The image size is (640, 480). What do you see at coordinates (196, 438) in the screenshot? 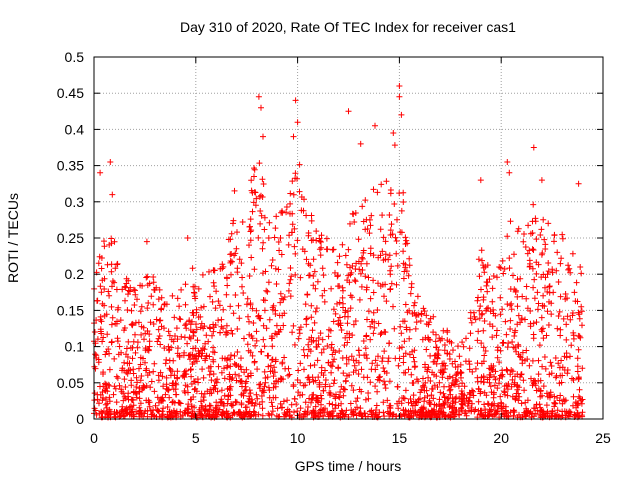
I see `x-tick-label: 5` at bounding box center [196, 438].